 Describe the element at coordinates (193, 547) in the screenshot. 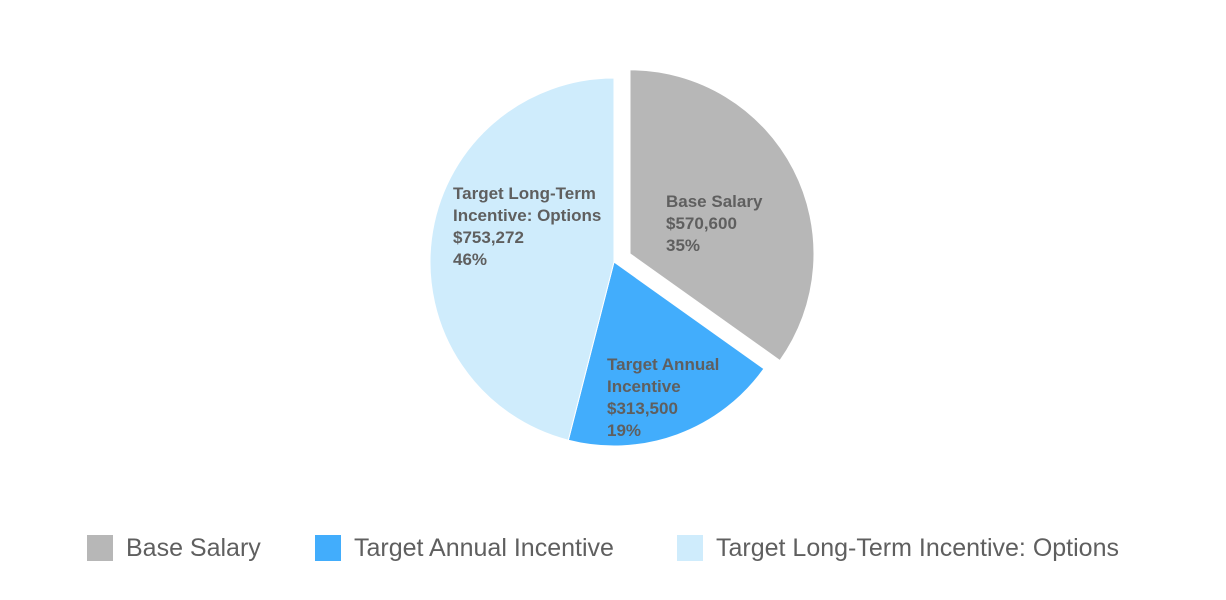

I see `legend-label-base-salary: Base Salary` at that location.